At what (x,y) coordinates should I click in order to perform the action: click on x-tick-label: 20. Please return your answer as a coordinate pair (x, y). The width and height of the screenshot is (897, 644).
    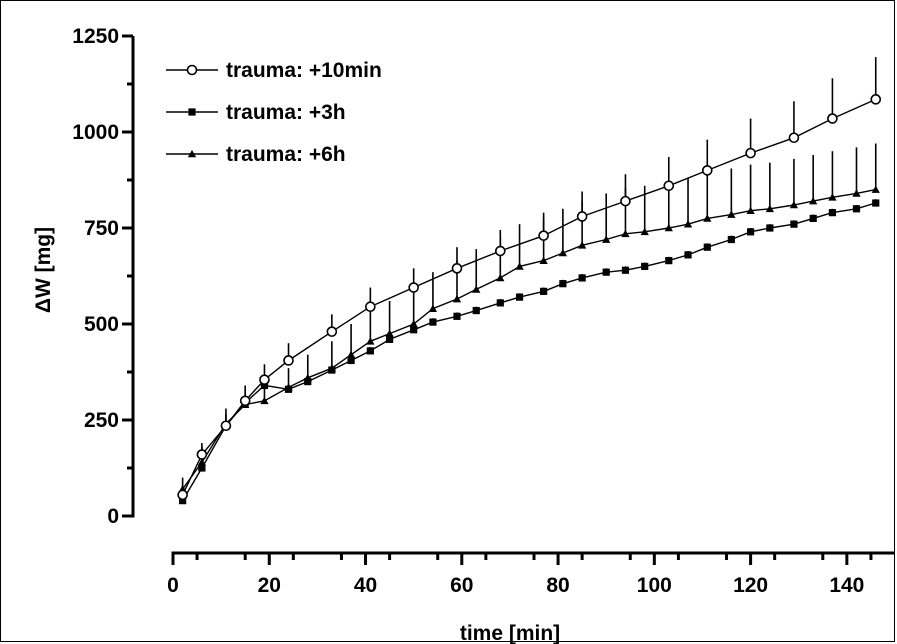
    Looking at the image, I should click on (269, 585).